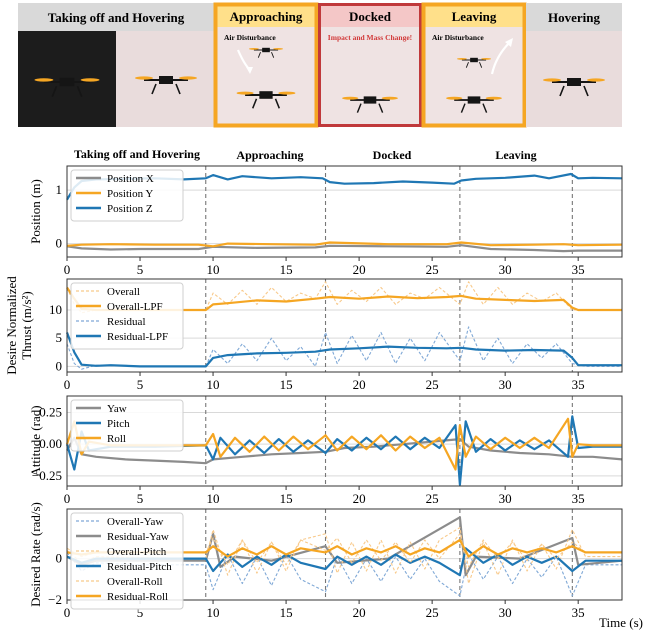 Image resolution: width=646 pixels, height=633 pixels. I want to click on y-tick-label: 0.00, so click(50, 443).